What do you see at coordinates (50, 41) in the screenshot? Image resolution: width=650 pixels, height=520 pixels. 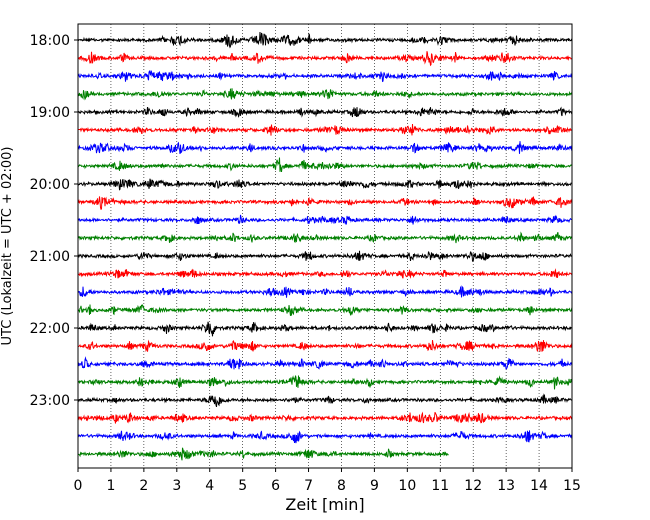 I see `y-tick-label-0: 18:00` at bounding box center [50, 41].